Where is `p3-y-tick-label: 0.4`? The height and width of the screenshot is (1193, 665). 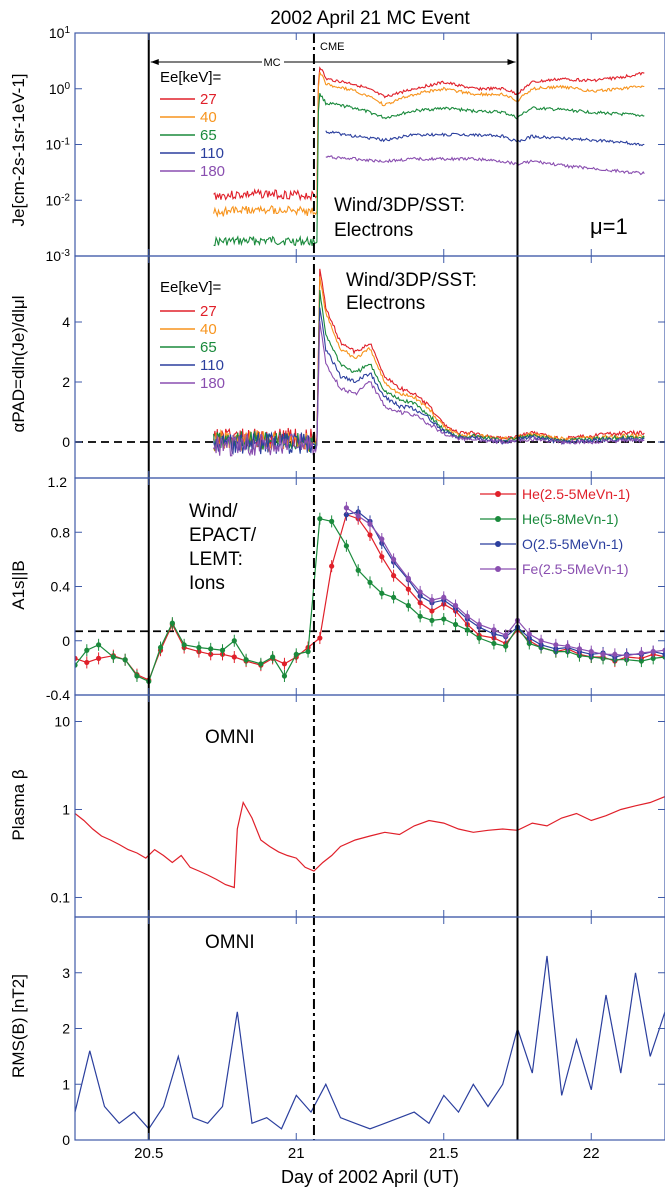
p3-y-tick-label: 0.4 is located at coordinates (61, 587).